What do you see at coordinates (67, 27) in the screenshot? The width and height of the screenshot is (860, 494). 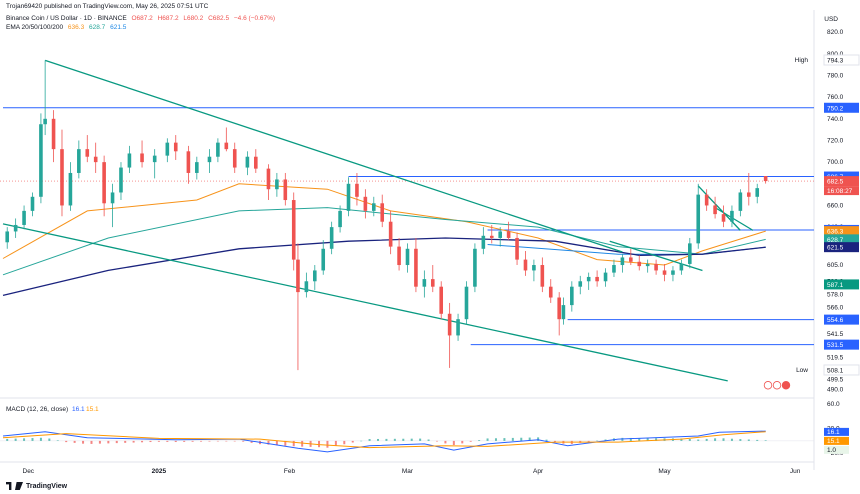 I see `ema-legend: EMA 20/50/100/200 636.3 628.7 621.5` at bounding box center [67, 27].